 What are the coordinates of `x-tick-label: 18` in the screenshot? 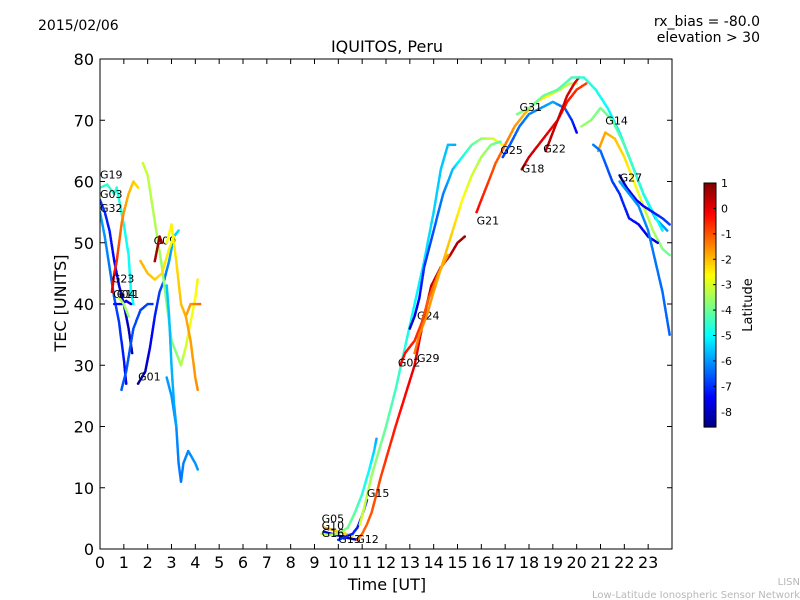 It's located at (529, 562).